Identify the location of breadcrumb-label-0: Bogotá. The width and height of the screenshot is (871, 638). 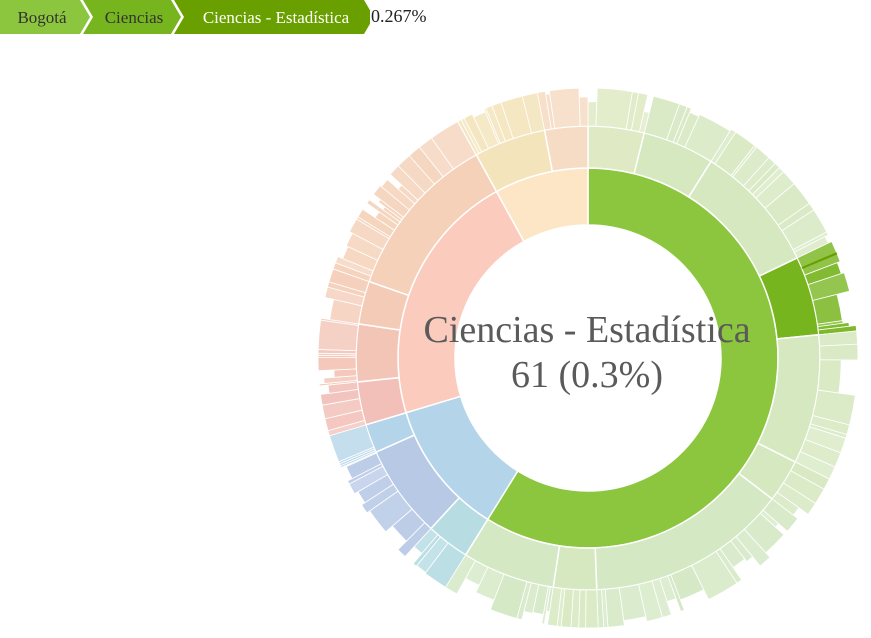
(42, 17).